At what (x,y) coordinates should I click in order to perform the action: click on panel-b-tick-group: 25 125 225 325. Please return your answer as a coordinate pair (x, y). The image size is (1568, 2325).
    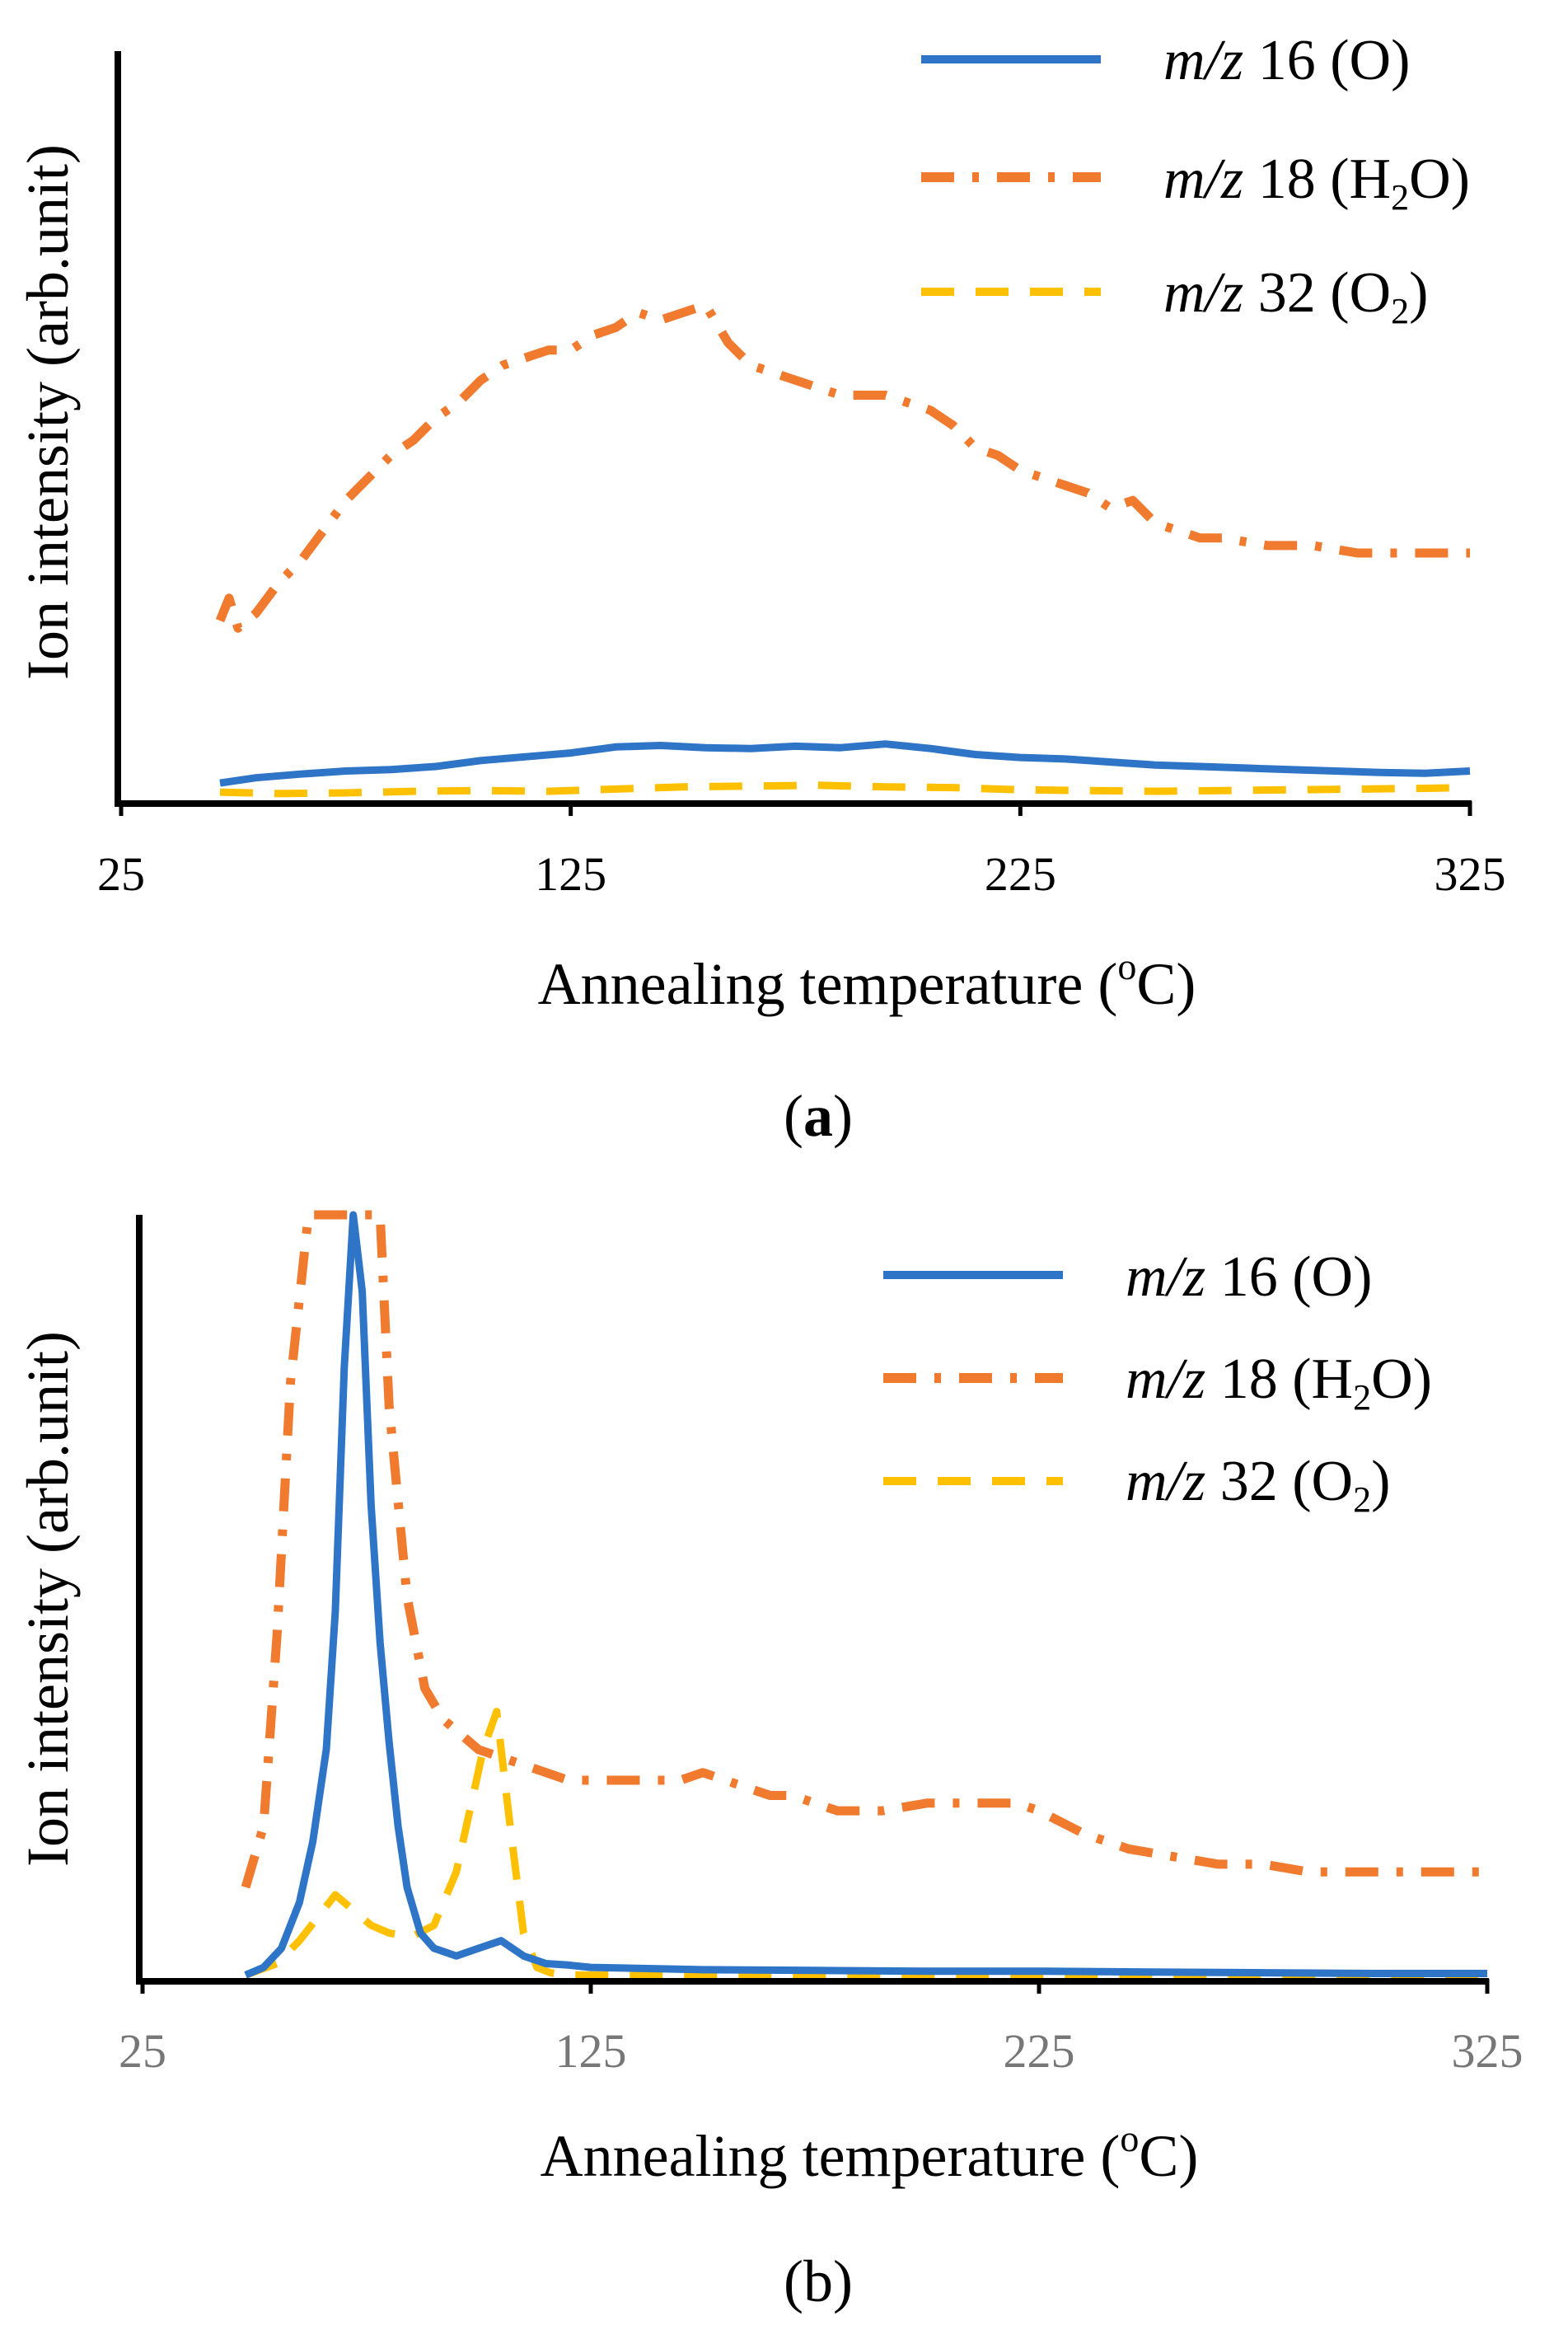
    Looking at the image, I should click on (821, 2028).